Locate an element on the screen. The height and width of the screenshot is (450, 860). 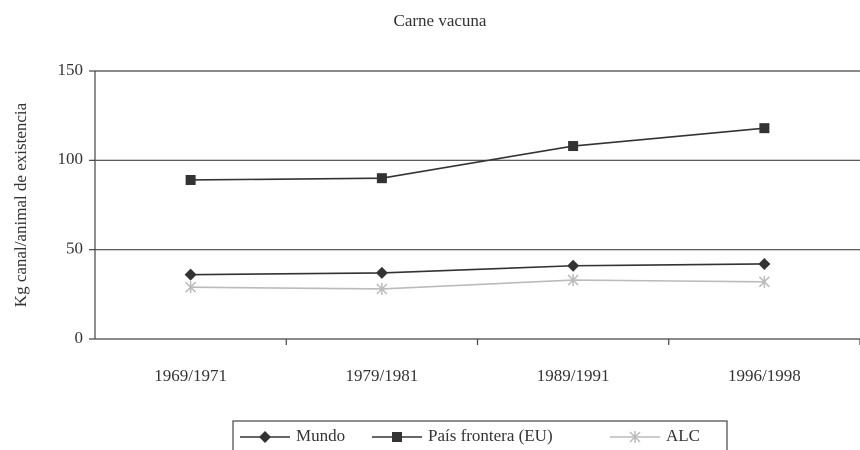
legend-label: Mundo is located at coordinates (320, 435).